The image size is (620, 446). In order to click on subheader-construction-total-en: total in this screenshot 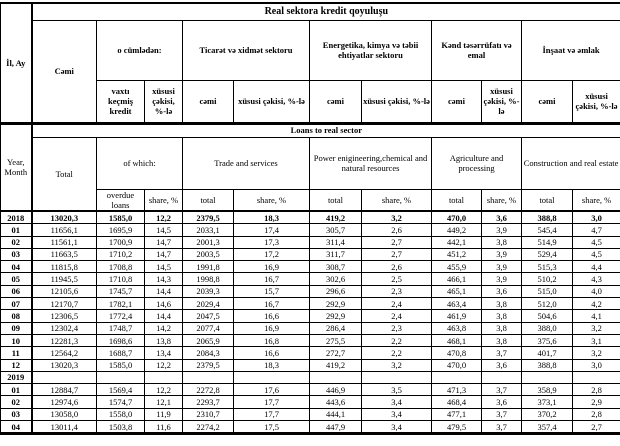, I will do `click(547, 200)`.